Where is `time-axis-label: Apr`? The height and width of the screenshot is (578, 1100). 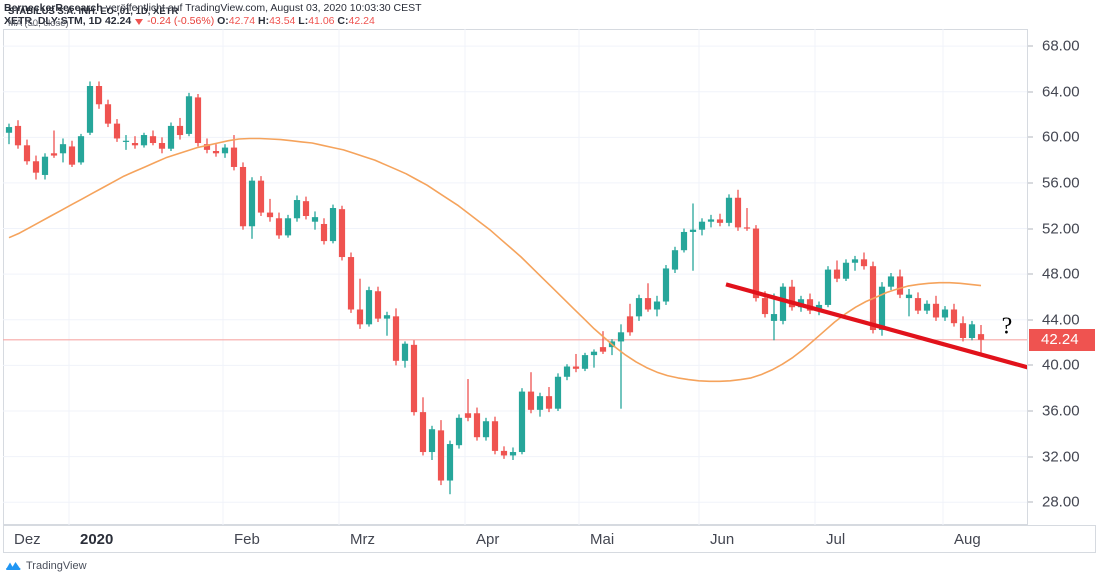
time-axis-label: Apr is located at coordinates (488, 539).